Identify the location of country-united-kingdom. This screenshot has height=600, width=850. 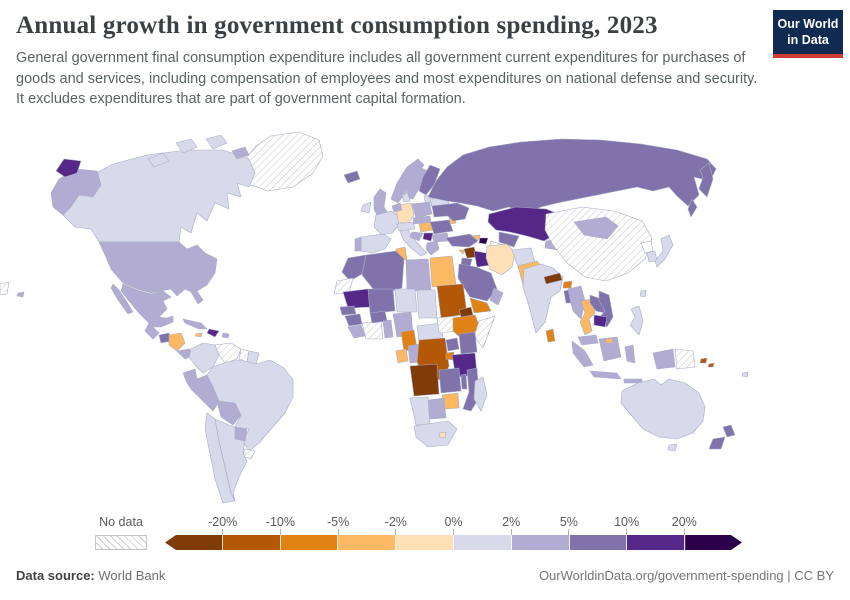
(381, 204).